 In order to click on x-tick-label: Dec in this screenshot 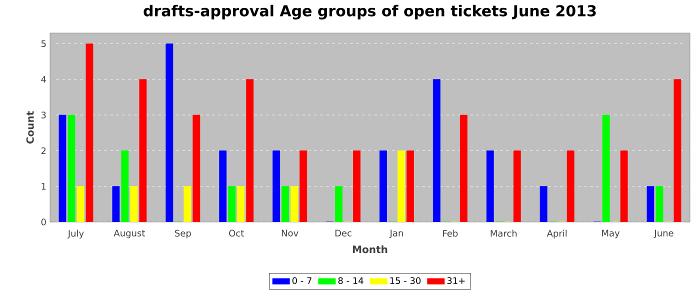, I will do `click(343, 233)`.